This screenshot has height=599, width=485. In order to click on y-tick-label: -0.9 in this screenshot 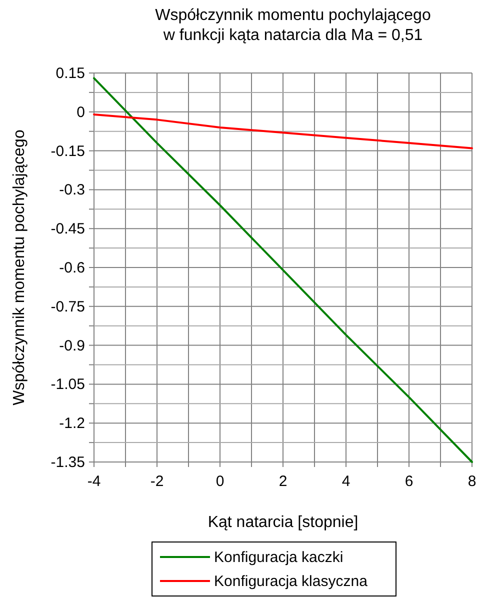, I will do `click(72, 345)`.